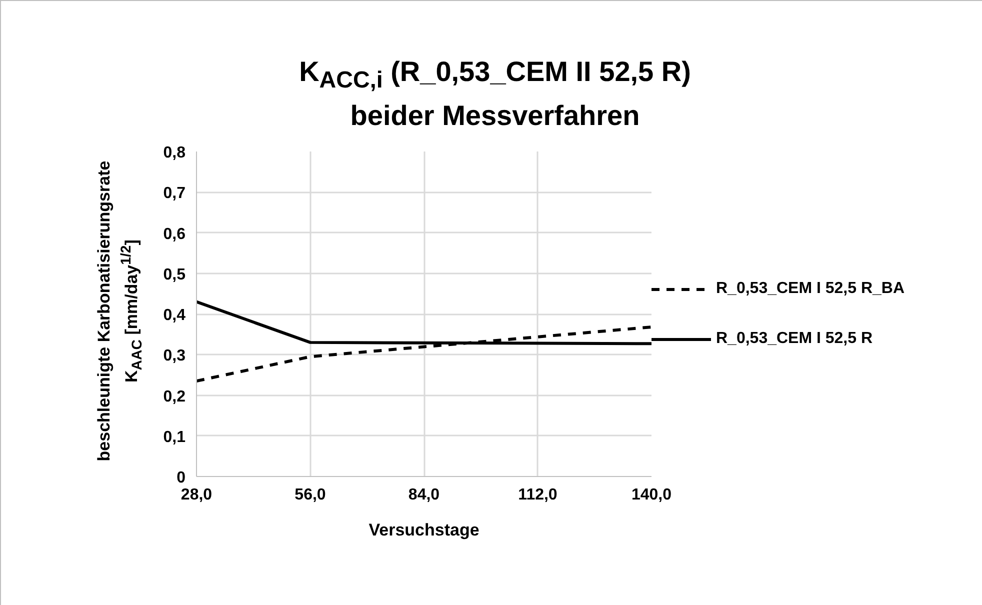 The width and height of the screenshot is (982, 605). I want to click on y-tick-label: 0,7, so click(174, 193).